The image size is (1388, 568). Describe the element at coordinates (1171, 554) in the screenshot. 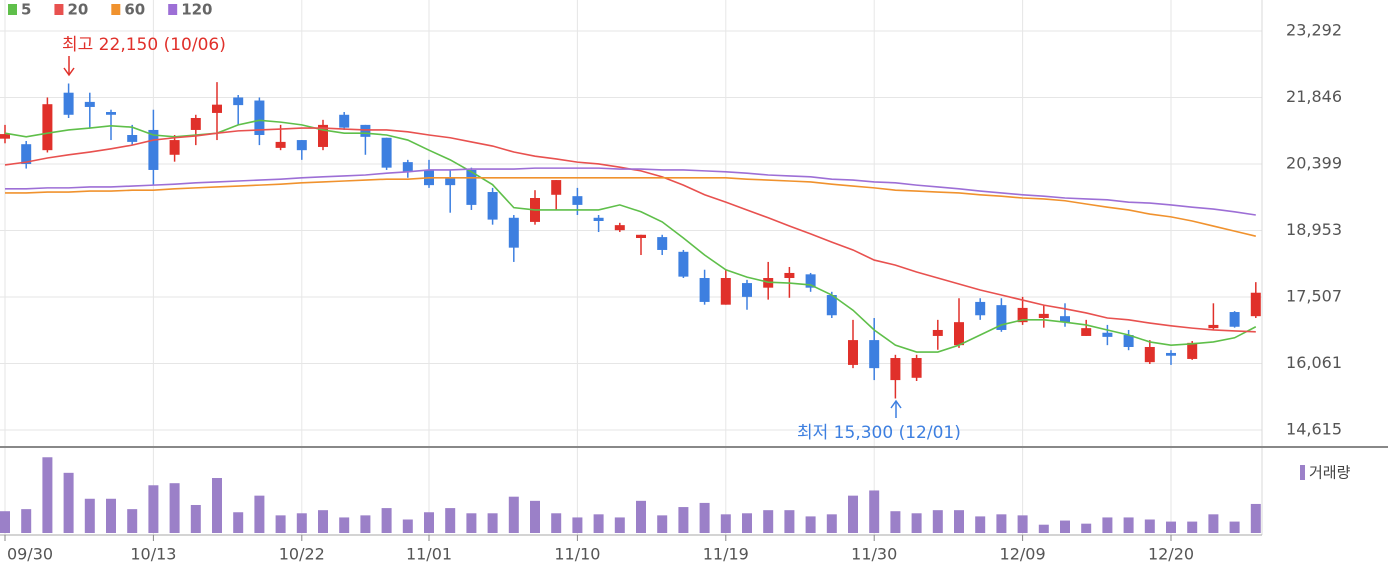

I see `x-tick-label: 12/20` at that location.